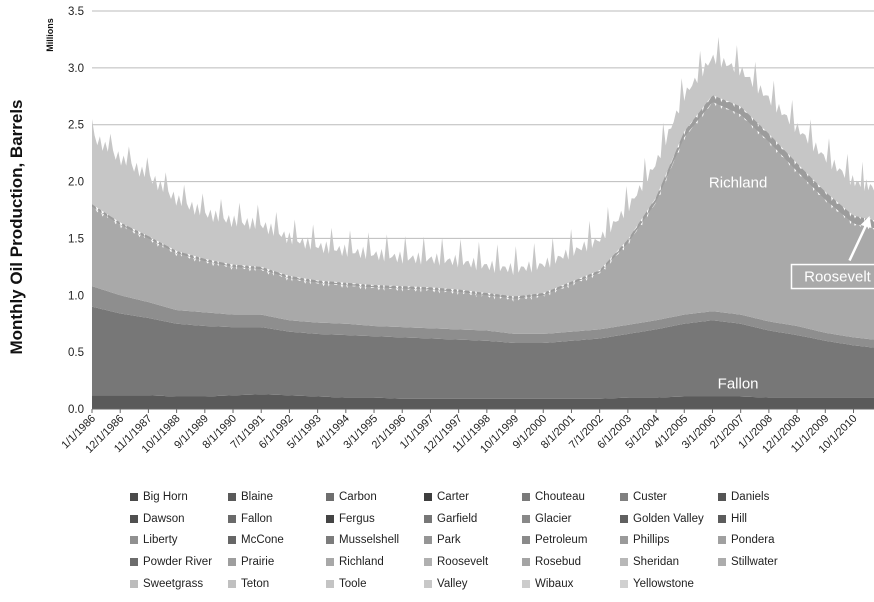  I want to click on legend-item: Stillwater, so click(766, 562).